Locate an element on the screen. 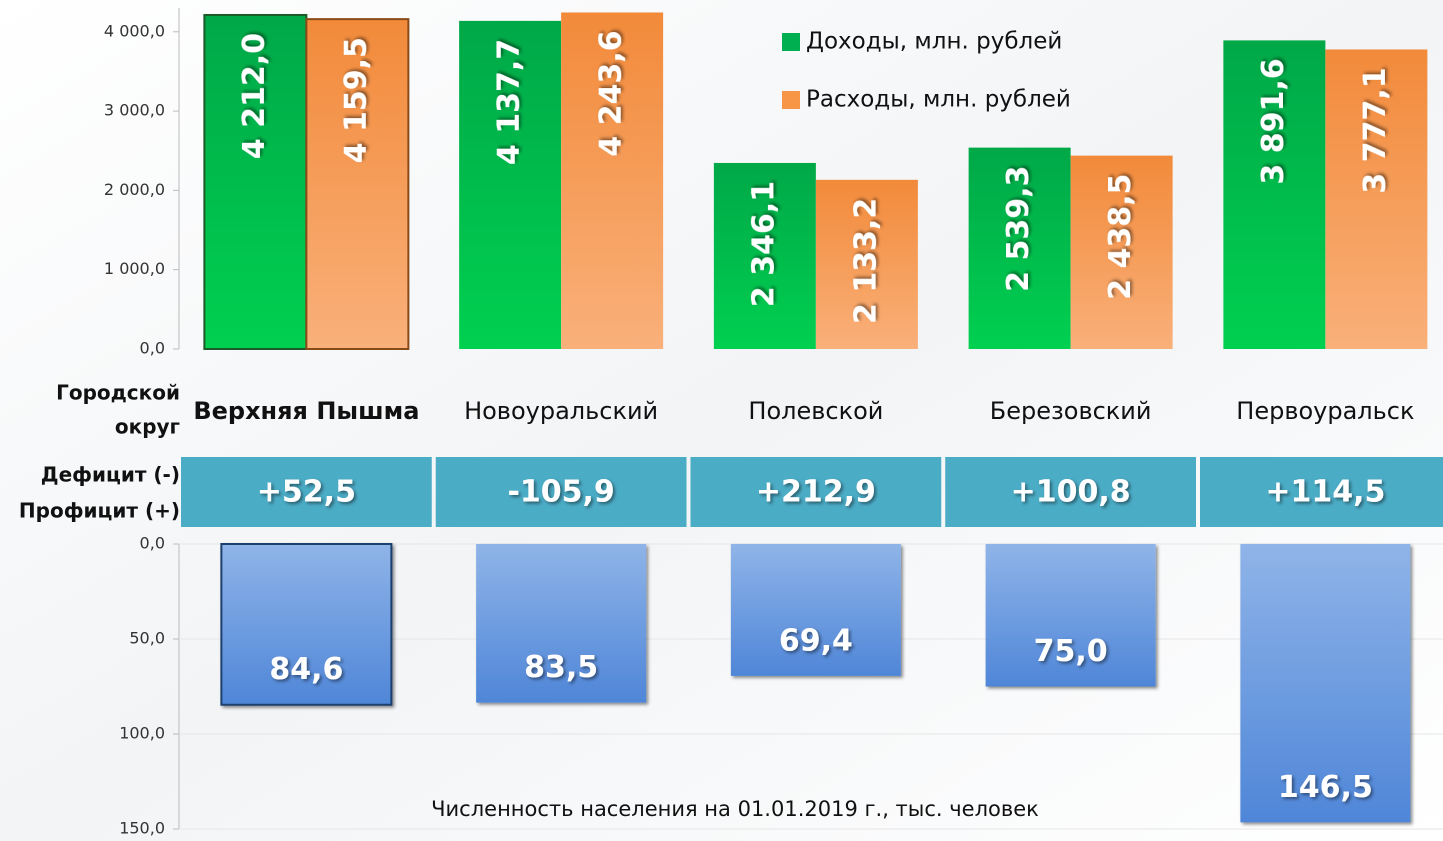 Image resolution: width=1443 pixels, height=841 pixels. data-label: 4 212,0 is located at coordinates (254, 96).